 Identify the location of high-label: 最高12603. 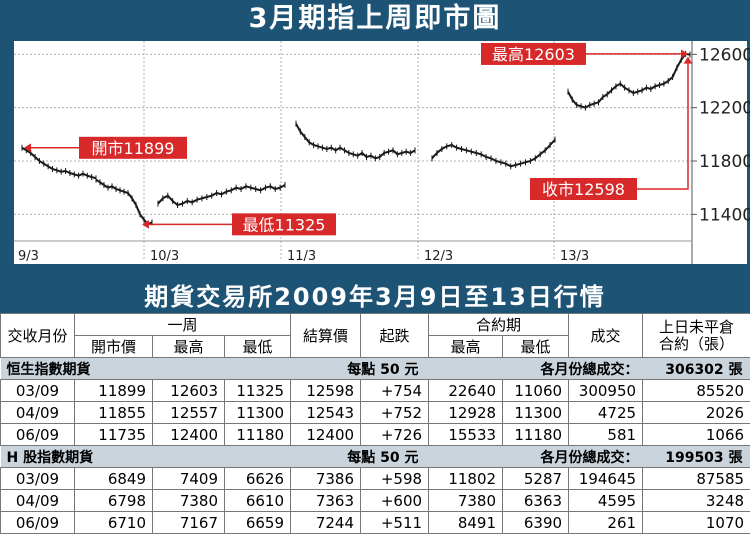
(533, 54).